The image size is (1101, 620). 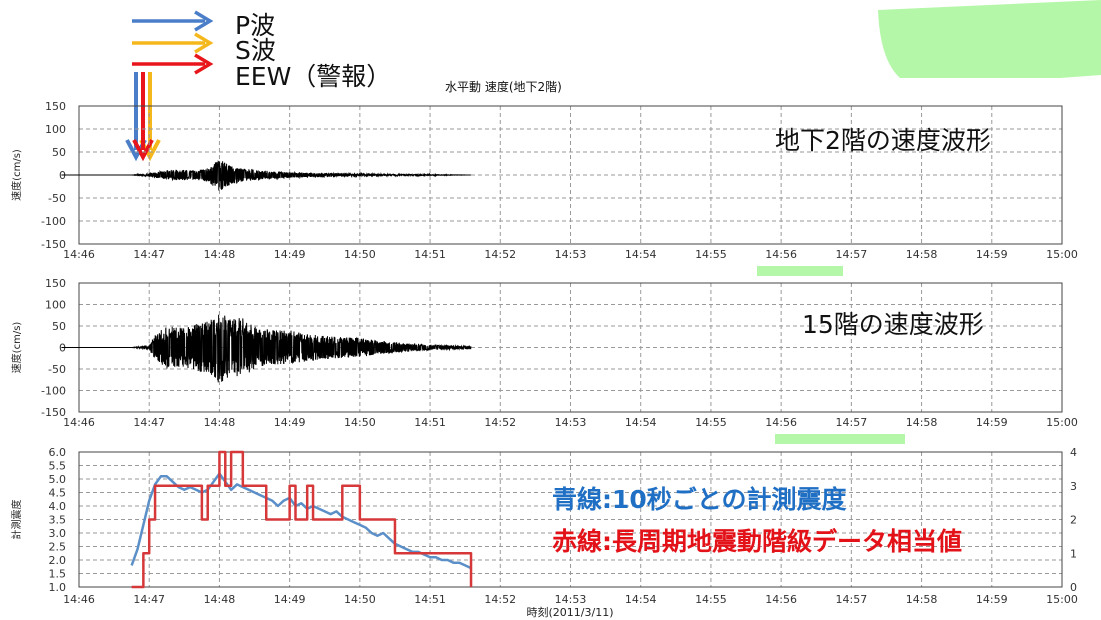 I want to click on y-tick-label: 5.0, so click(x=58, y=479).